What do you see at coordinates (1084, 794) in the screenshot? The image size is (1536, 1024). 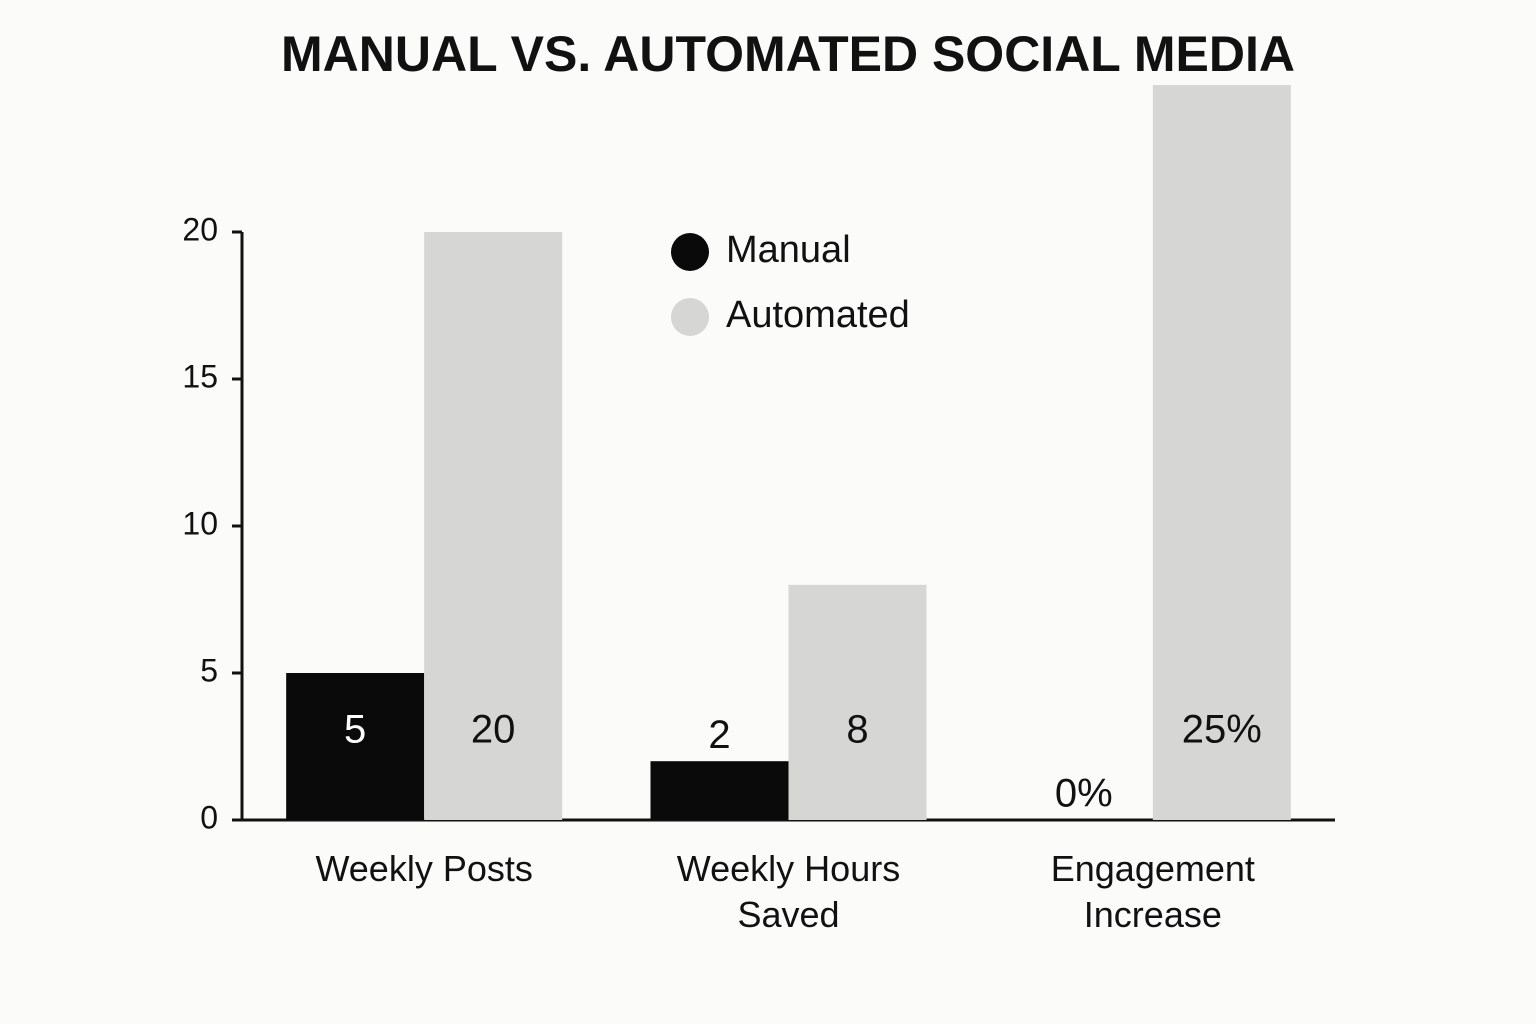 I see `value-label: 0%` at bounding box center [1084, 794].